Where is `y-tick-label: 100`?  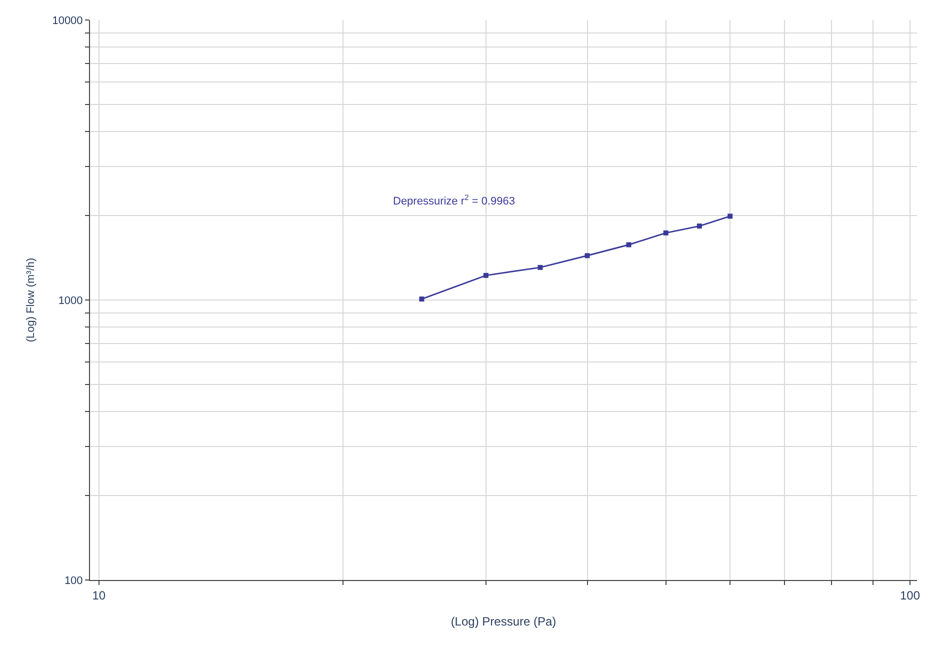 y-tick-label: 100 is located at coordinates (73, 580).